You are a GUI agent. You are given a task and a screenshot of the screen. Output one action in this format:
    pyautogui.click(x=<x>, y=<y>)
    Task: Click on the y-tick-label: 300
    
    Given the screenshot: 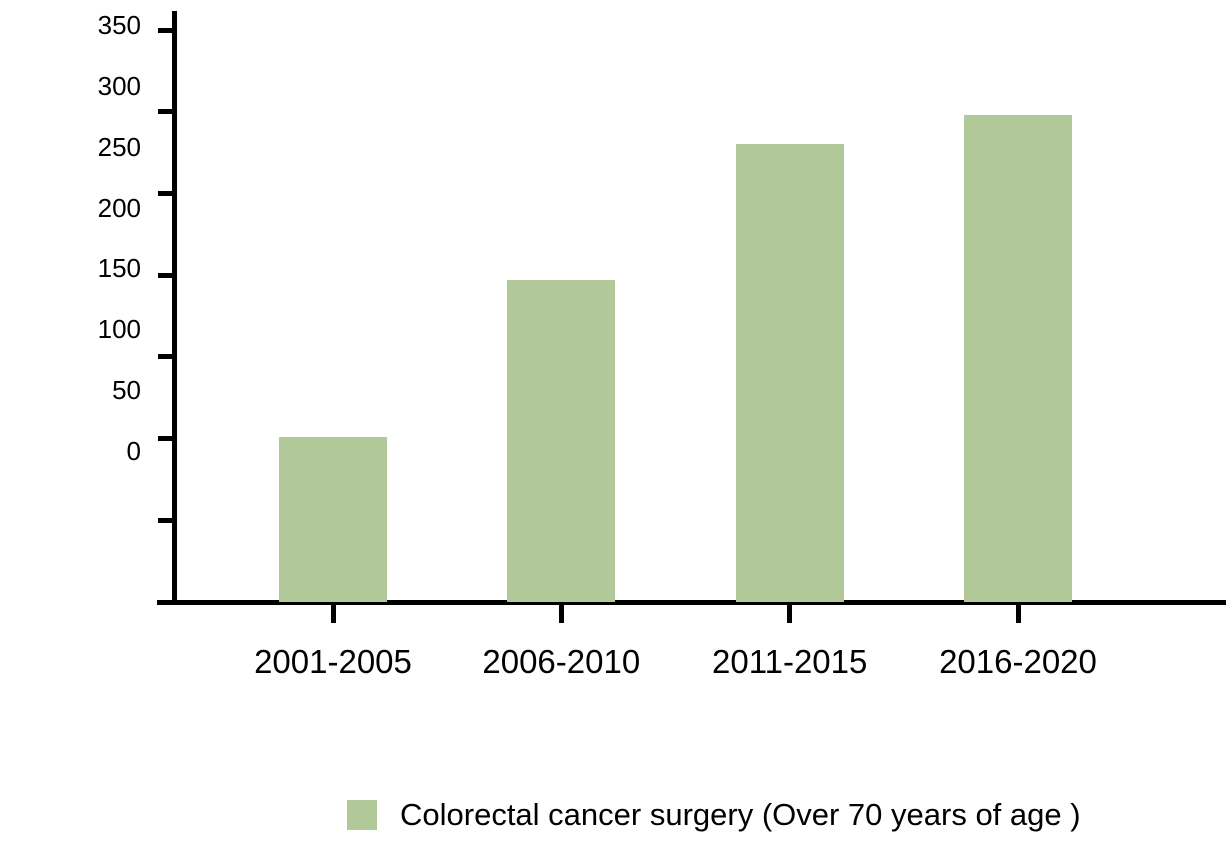 What is the action you would take?
    pyautogui.click(x=119, y=85)
    